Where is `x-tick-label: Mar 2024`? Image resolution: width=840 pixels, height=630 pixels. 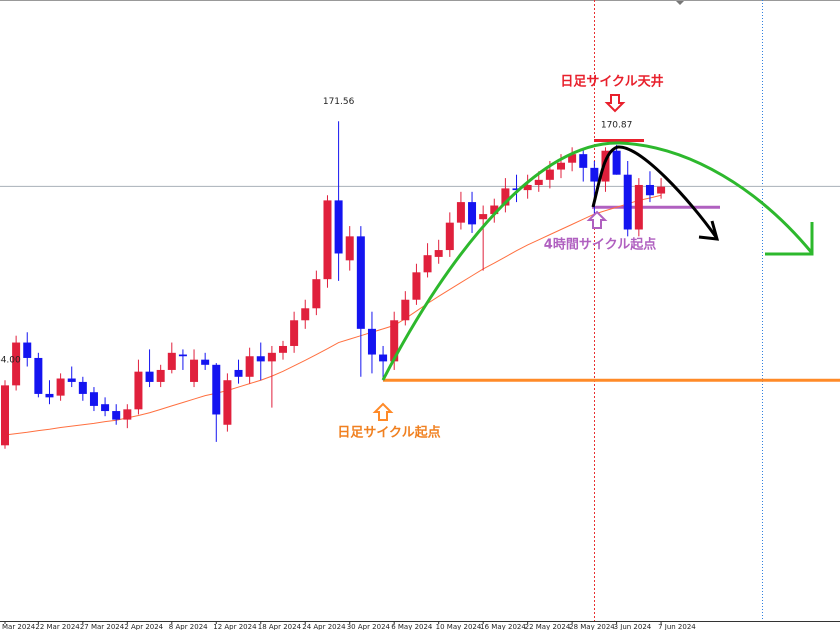
x-tick-label: Mar 2024 is located at coordinates (19, 626).